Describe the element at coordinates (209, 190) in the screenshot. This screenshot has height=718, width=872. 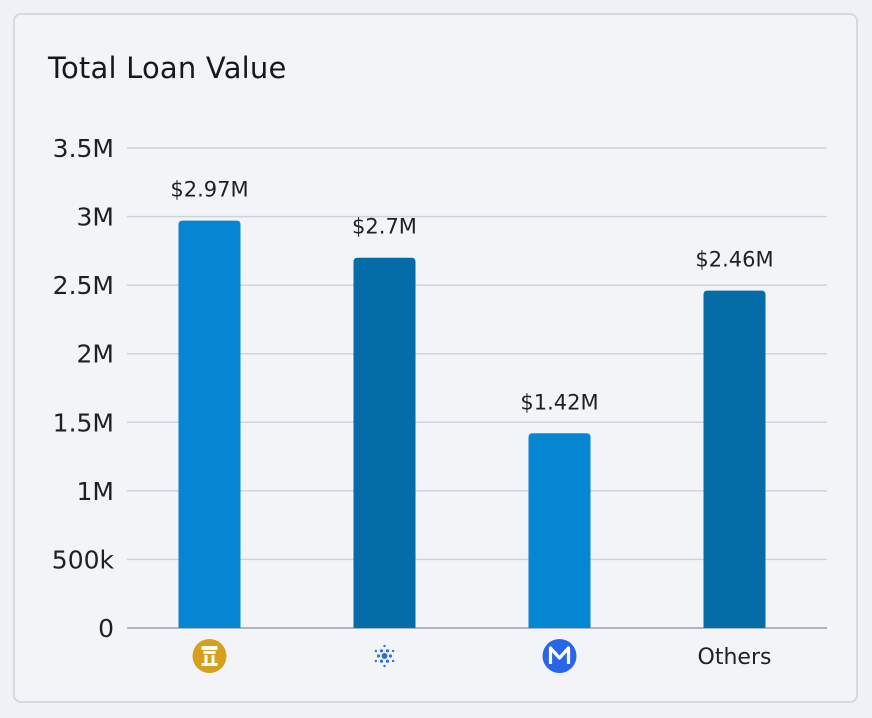
I see `bar-value-label: $2.97M` at that location.